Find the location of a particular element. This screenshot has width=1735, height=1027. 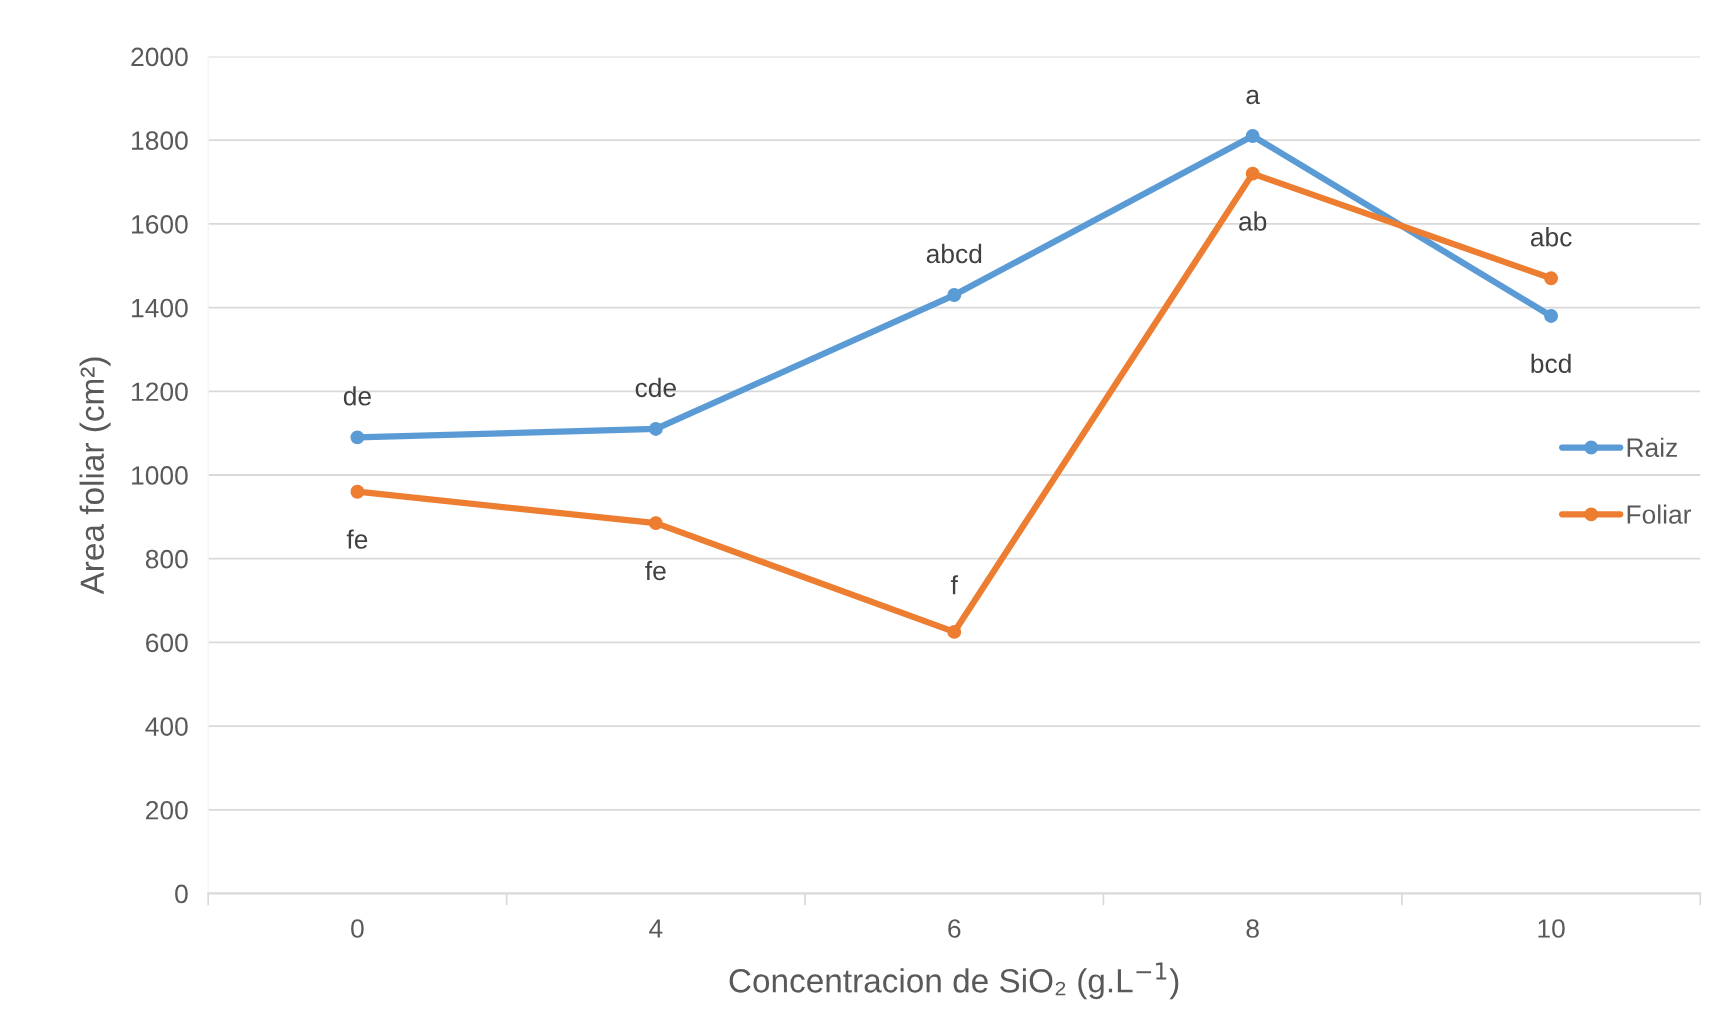

x-tick-label: 0 is located at coordinates (357, 928).